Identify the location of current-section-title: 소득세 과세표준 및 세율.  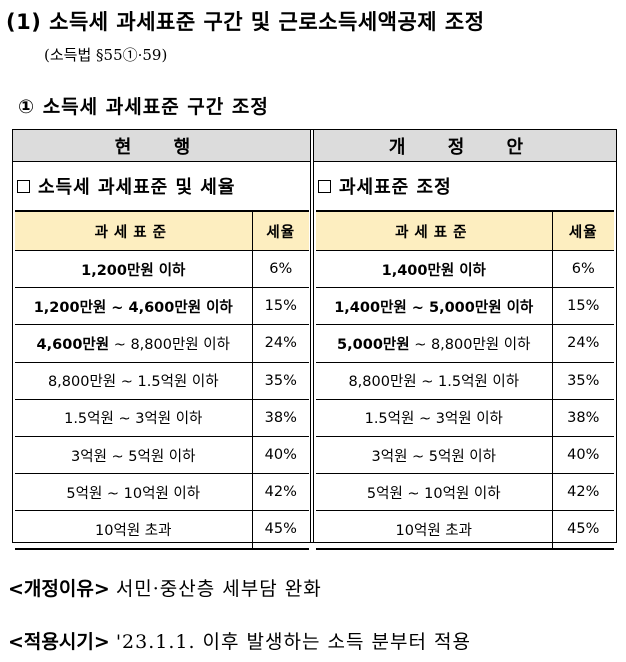
(161, 186).